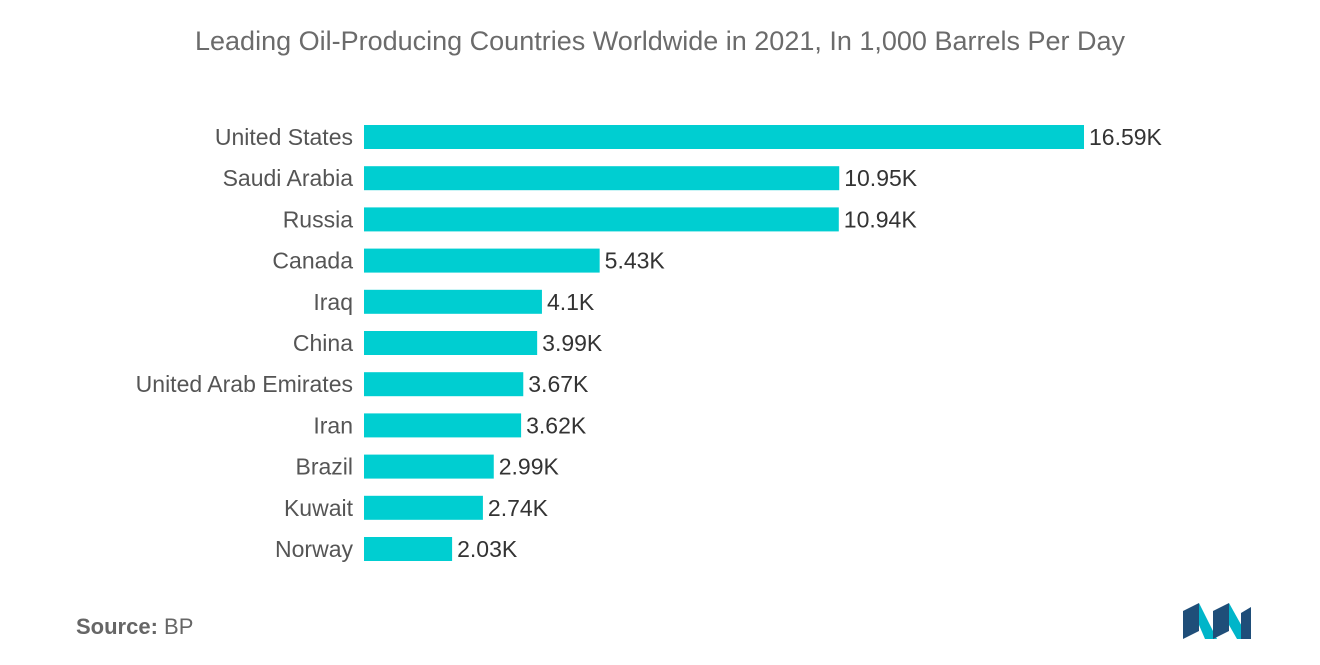 The image size is (1320, 665). I want to click on category-label: Iraq, so click(333, 302).